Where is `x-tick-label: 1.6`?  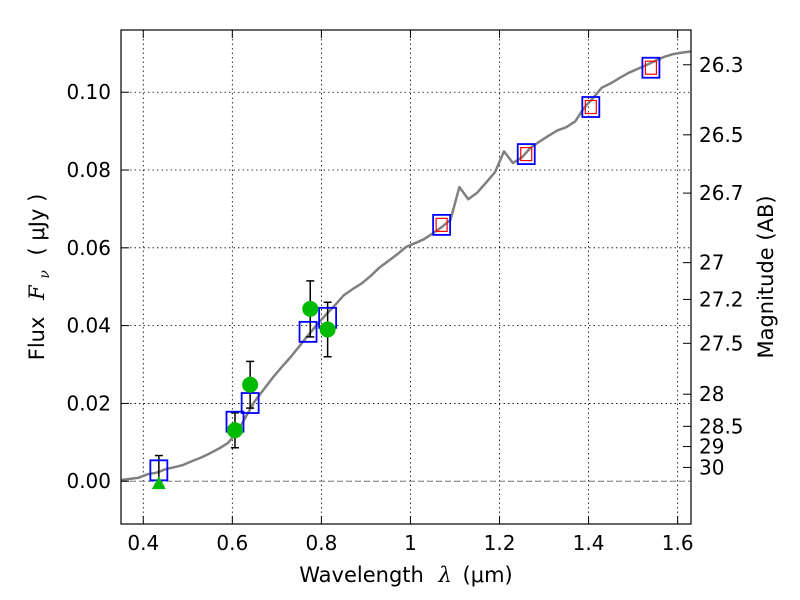 x-tick-label: 1.6 is located at coordinates (678, 543).